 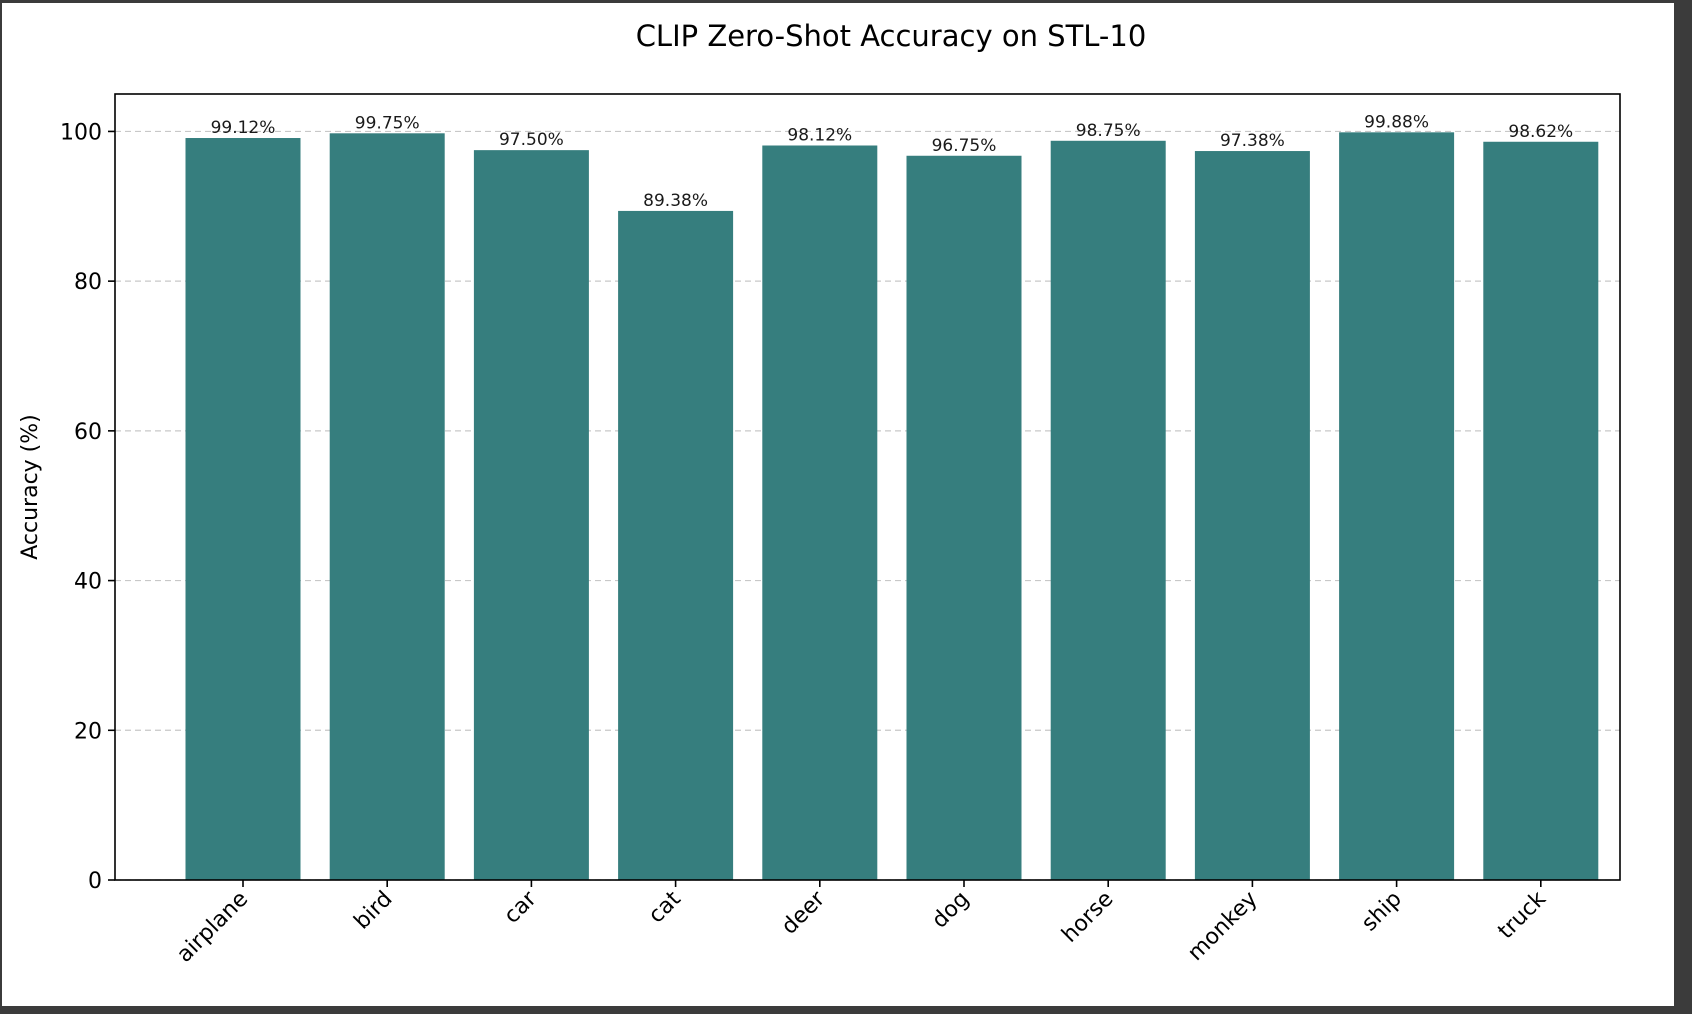 I want to click on bar-bird, so click(x=387, y=507).